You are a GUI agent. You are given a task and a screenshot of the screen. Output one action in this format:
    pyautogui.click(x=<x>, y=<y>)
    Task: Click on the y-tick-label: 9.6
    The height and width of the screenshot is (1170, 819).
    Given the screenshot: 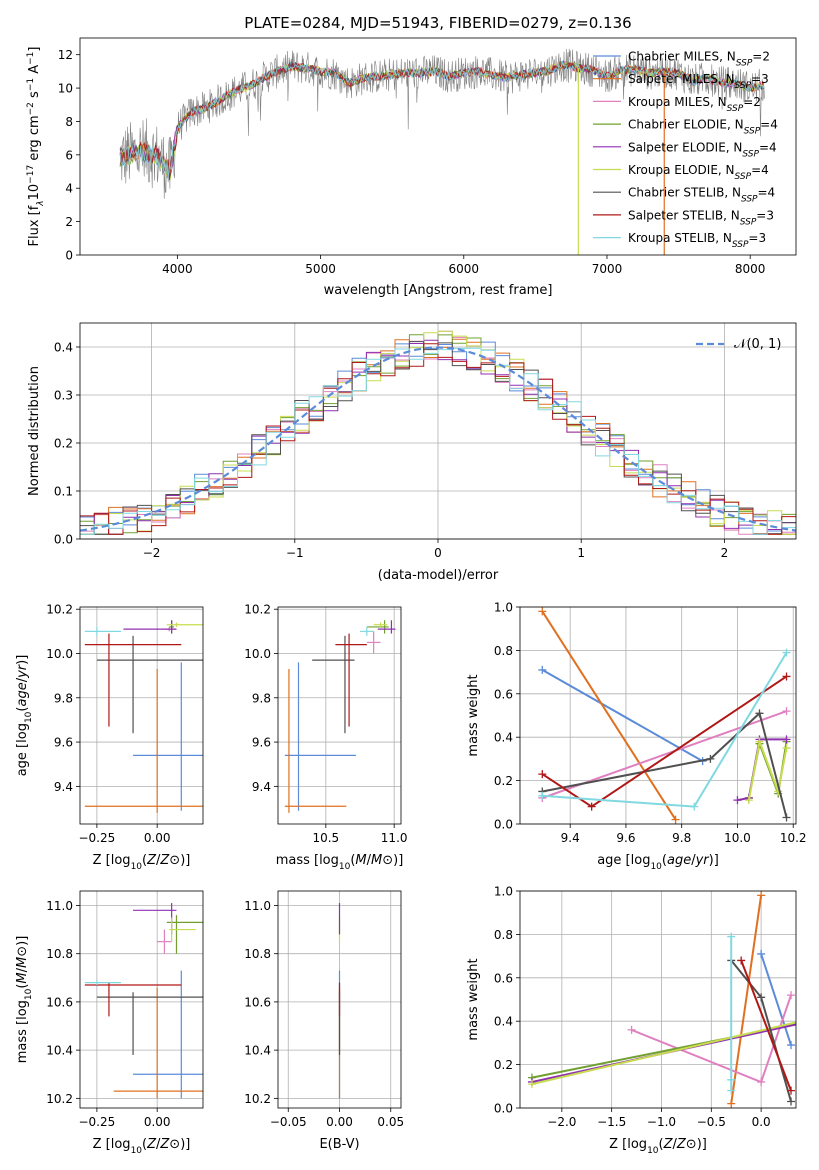 What is the action you would take?
    pyautogui.click(x=63, y=743)
    